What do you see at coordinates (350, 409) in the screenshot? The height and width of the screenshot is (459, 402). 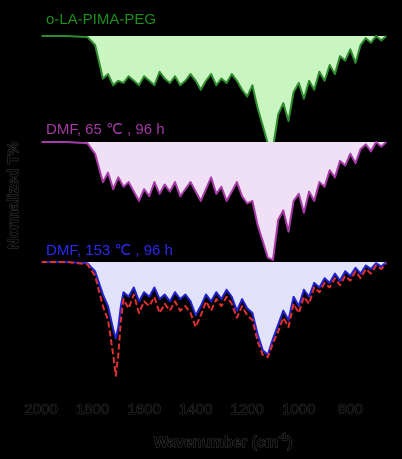 I see `x-tick-label: 800` at bounding box center [350, 409].